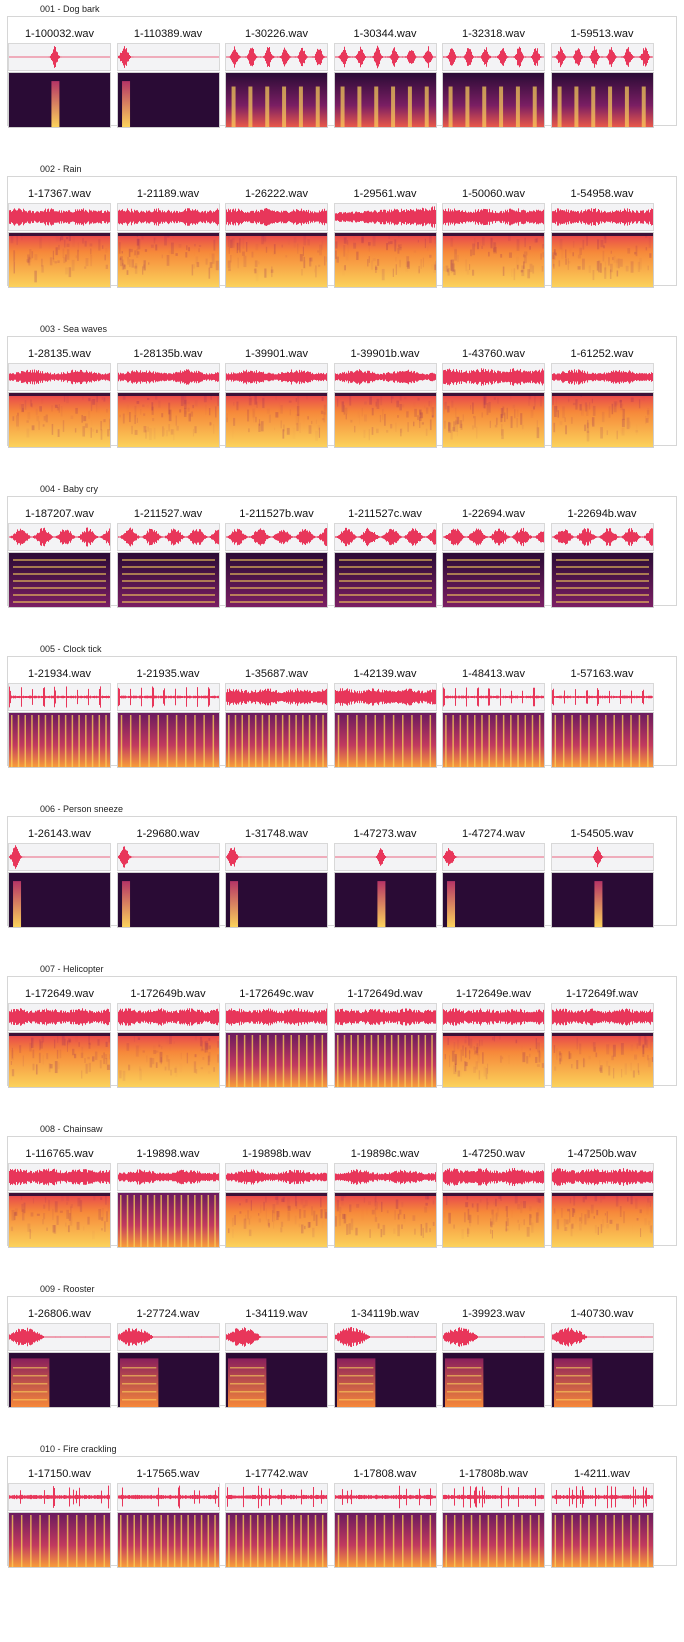 The height and width of the screenshot is (1642, 684). What do you see at coordinates (493, 398) in the screenshot?
I see `audio-clip: 1-43760.wav` at bounding box center [493, 398].